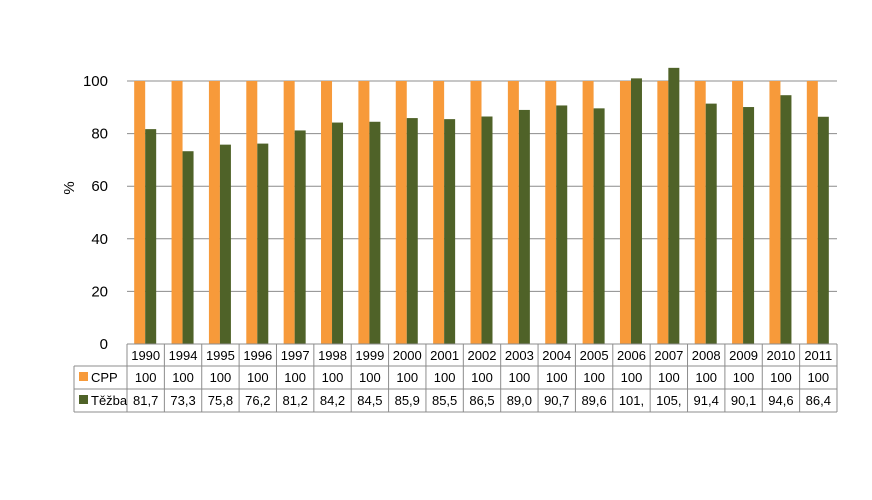  What do you see at coordinates (444, 400) in the screenshot?
I see `data-label-tezba: 85,5` at bounding box center [444, 400].